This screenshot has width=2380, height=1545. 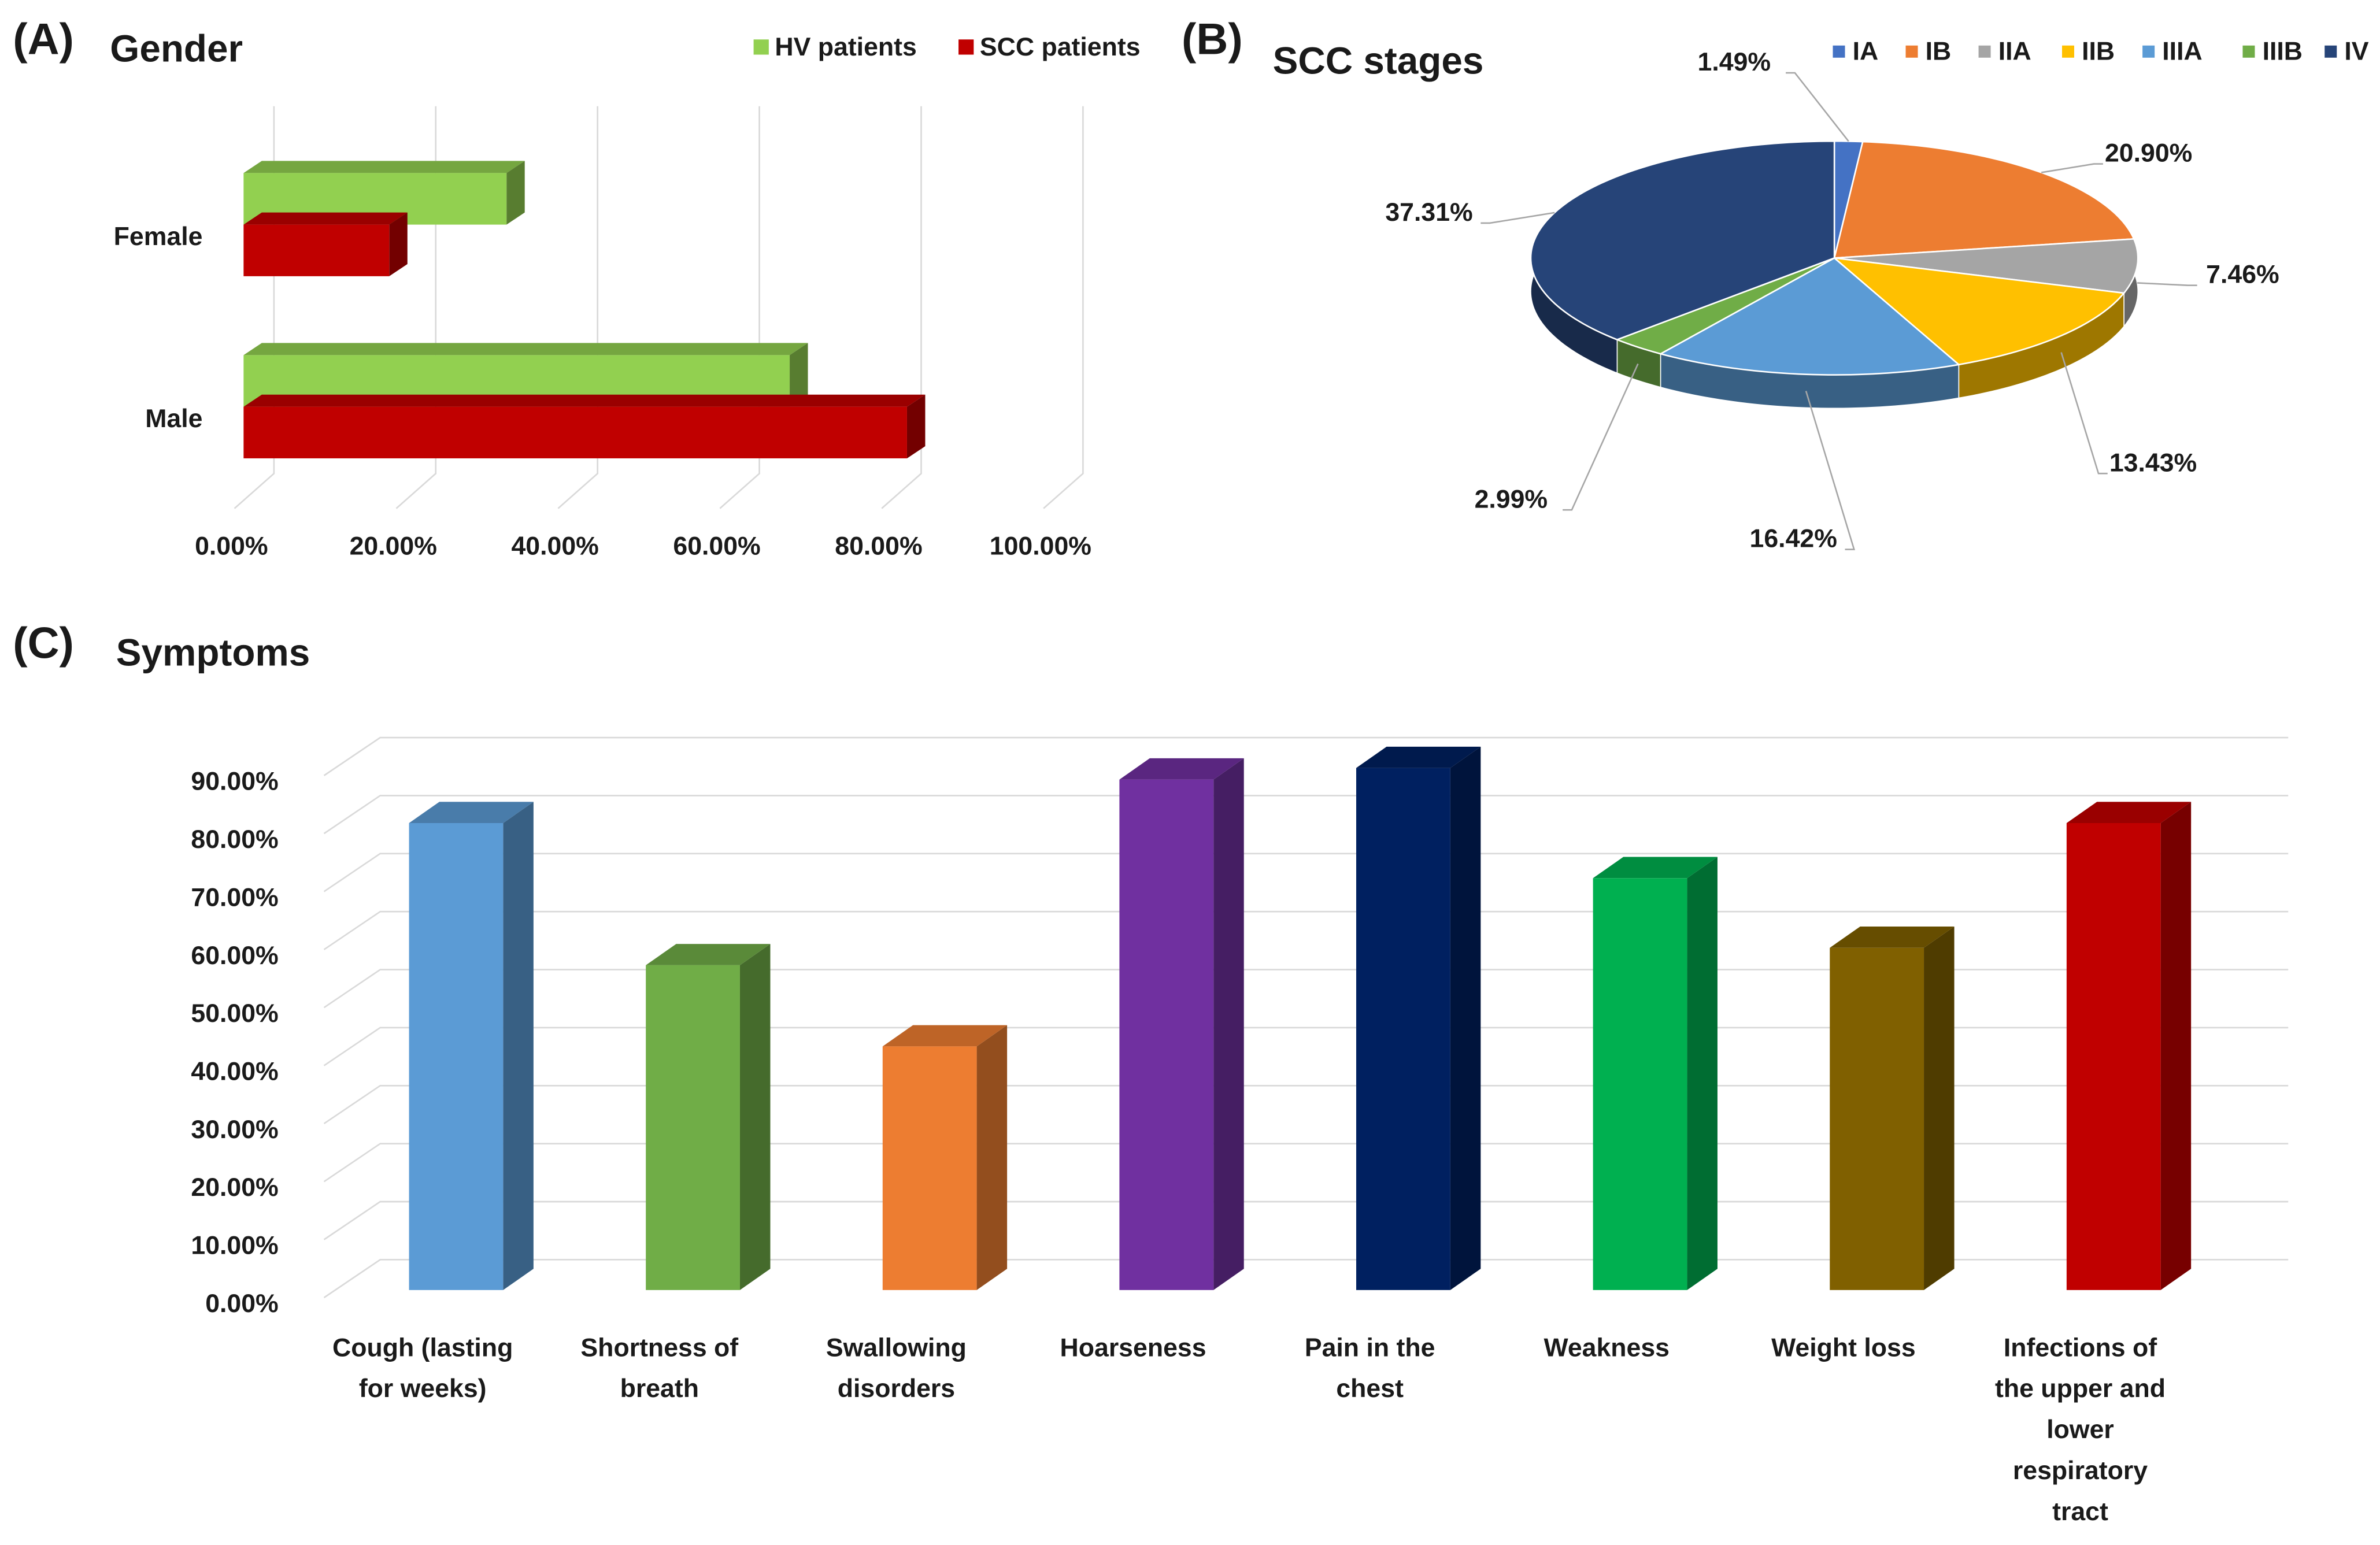 What do you see at coordinates (1428, 213) in the screenshot?
I see `data-label: 37.31%` at bounding box center [1428, 213].